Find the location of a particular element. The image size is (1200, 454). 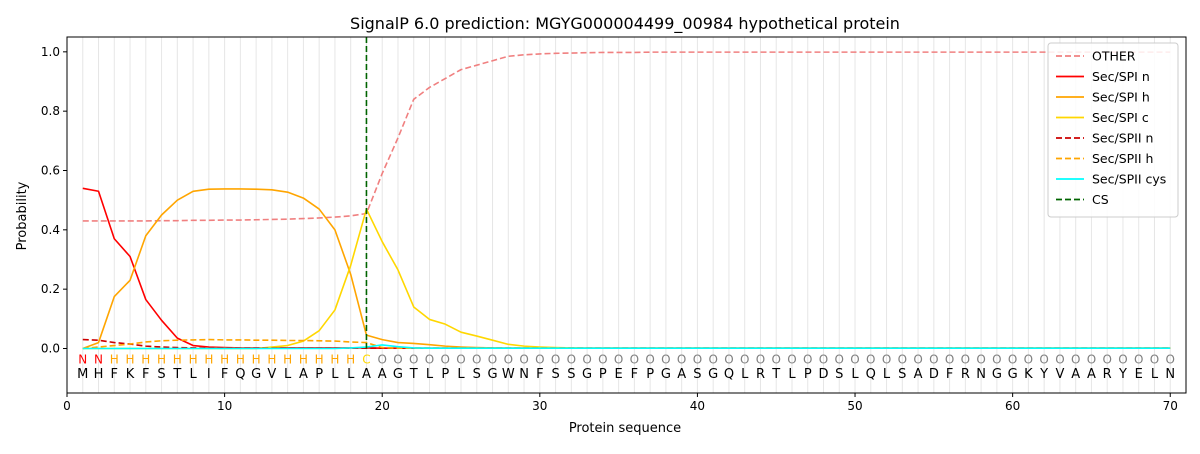

x-tick-label: 40 is located at coordinates (697, 406).